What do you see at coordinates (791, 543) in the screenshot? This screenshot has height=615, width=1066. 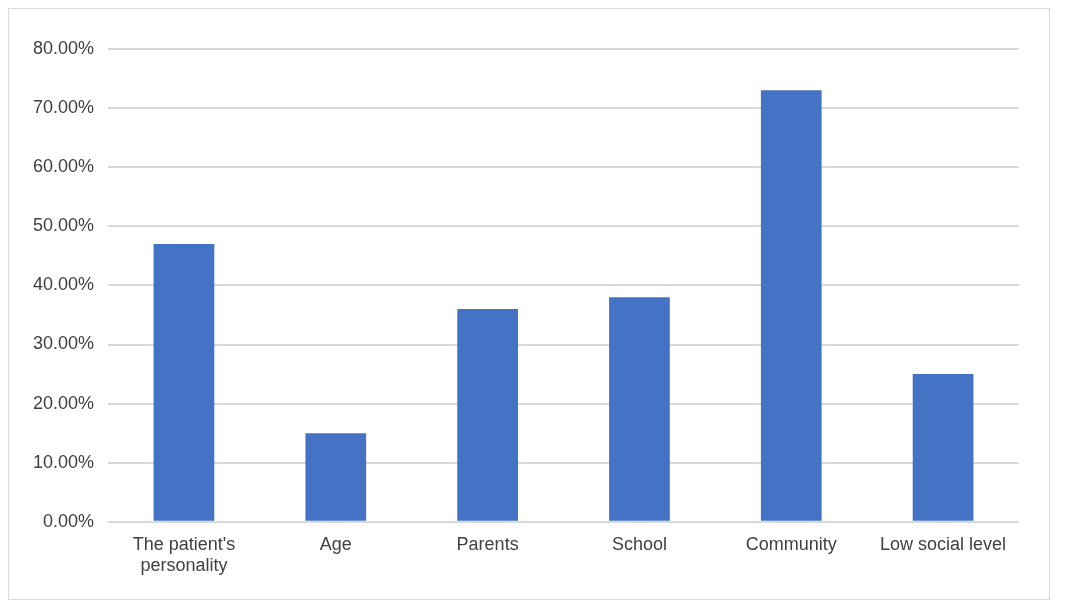 I see `x-tick-label: Community` at bounding box center [791, 543].